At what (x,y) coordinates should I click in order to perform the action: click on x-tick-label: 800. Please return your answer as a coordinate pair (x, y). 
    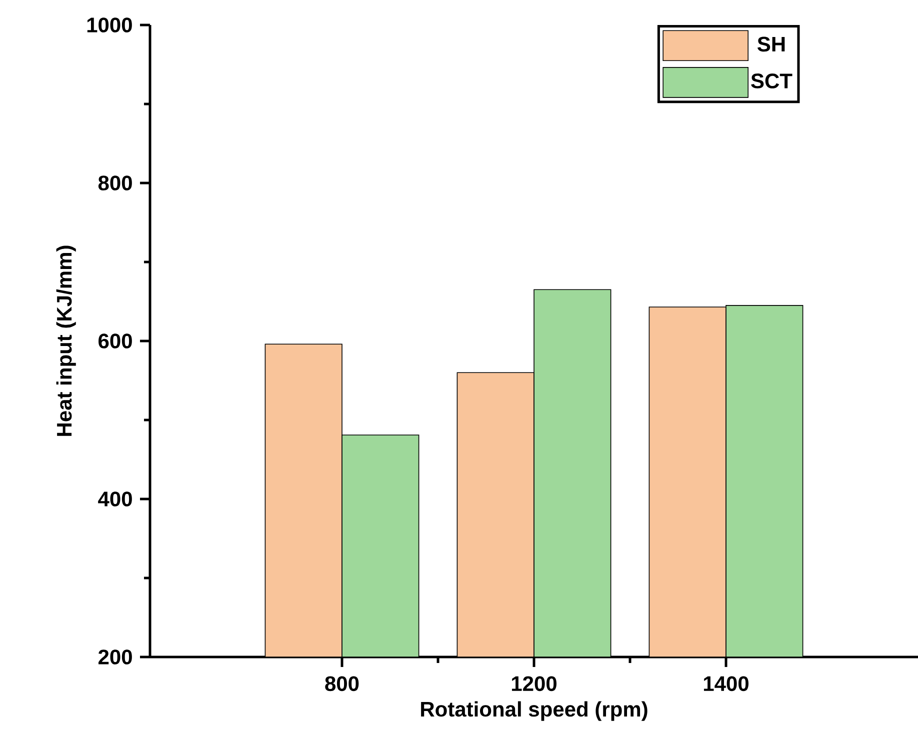
    Looking at the image, I should click on (342, 684).